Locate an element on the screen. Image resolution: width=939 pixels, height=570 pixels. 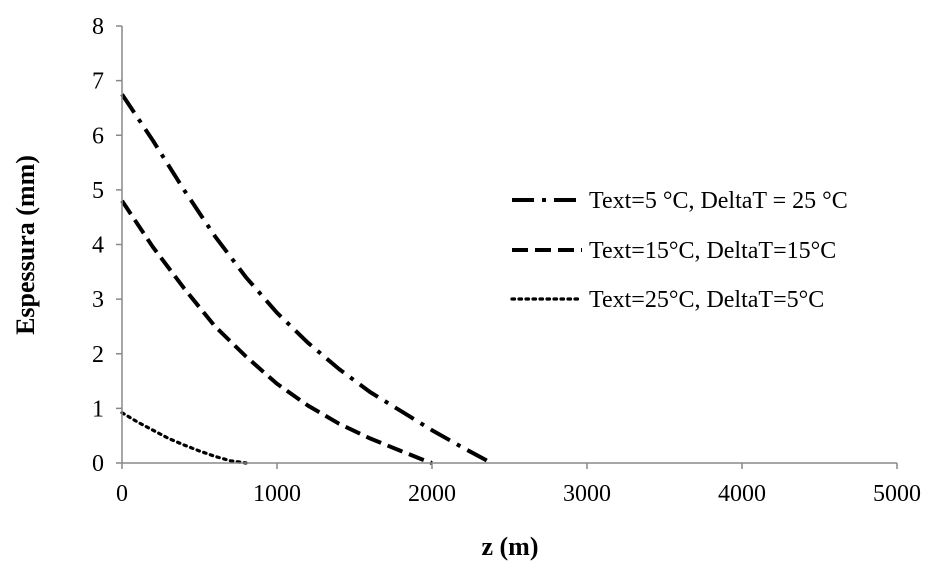
x-tick-label: 4000 is located at coordinates (742, 494).